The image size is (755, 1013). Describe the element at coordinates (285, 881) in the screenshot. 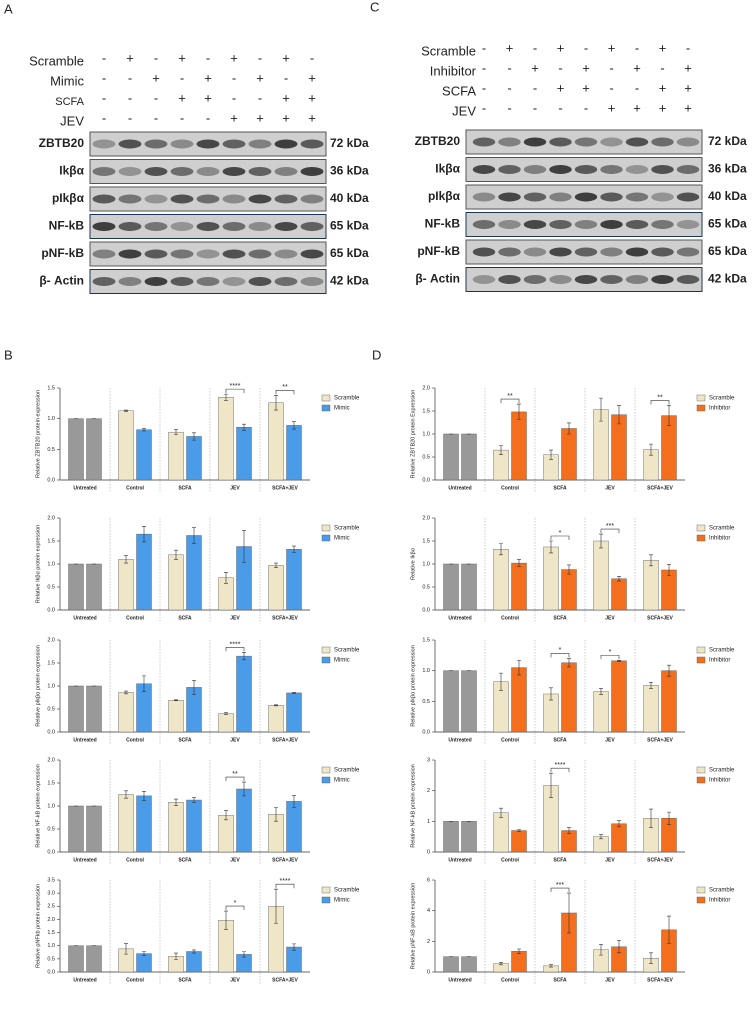

I see `significance-label: ****` at that location.